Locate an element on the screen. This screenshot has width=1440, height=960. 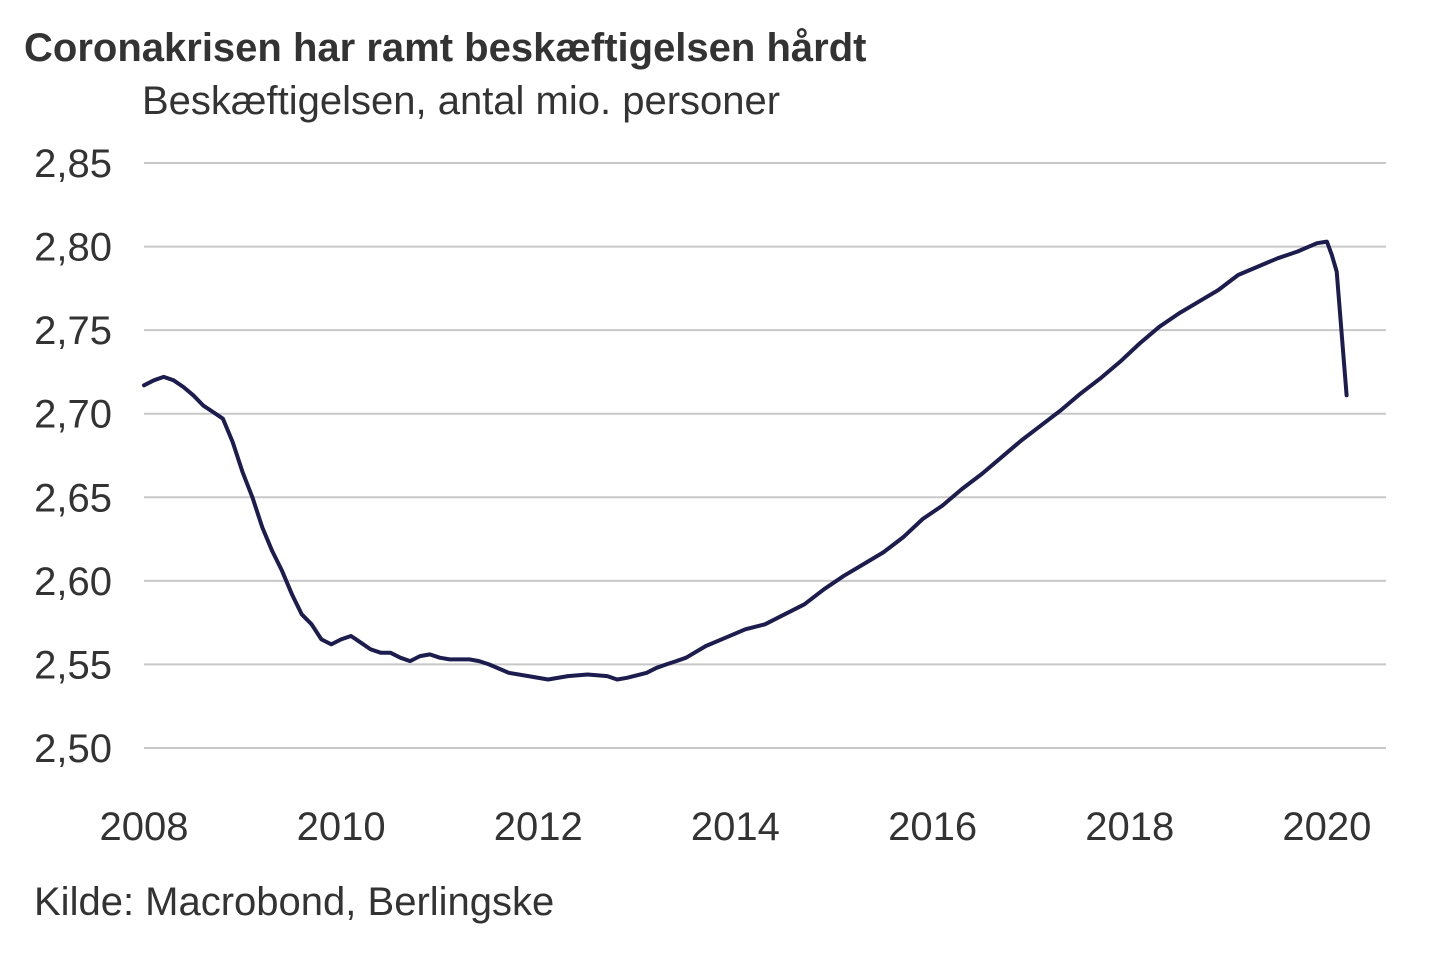
x-tick-label: 2010 is located at coordinates (341, 827).